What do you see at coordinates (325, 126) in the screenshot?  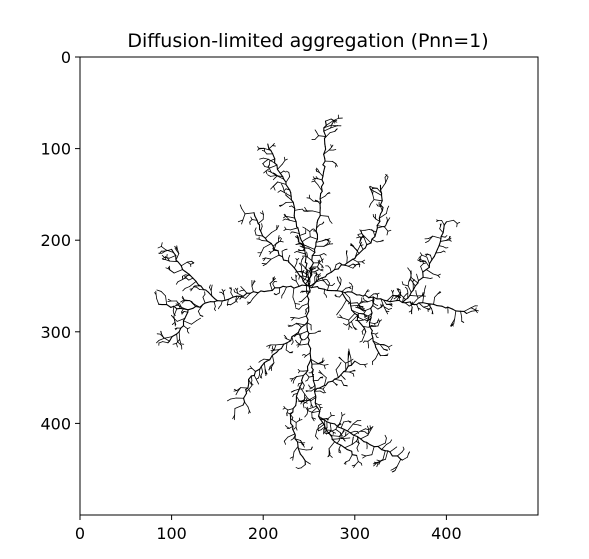 I see `cluster-branch-north` at bounding box center [325, 126].